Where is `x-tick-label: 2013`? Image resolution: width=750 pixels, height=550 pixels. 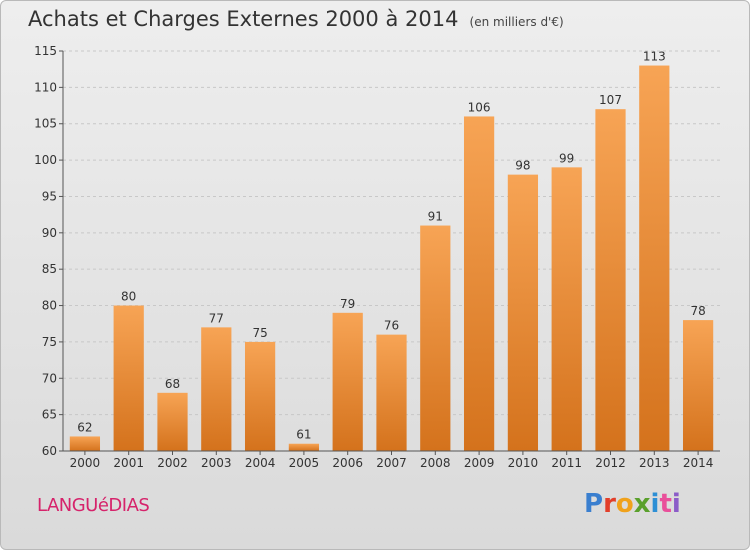
x-tick-label: 2013 is located at coordinates (654, 463).